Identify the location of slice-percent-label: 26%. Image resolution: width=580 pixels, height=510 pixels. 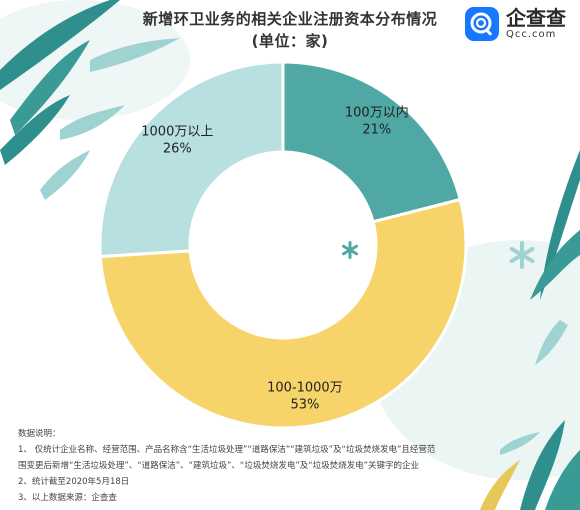
(177, 149).